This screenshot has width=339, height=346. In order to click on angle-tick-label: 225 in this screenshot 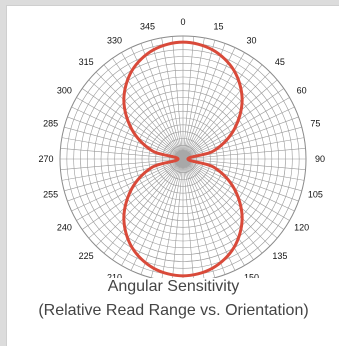, I will do `click(86, 256)`.